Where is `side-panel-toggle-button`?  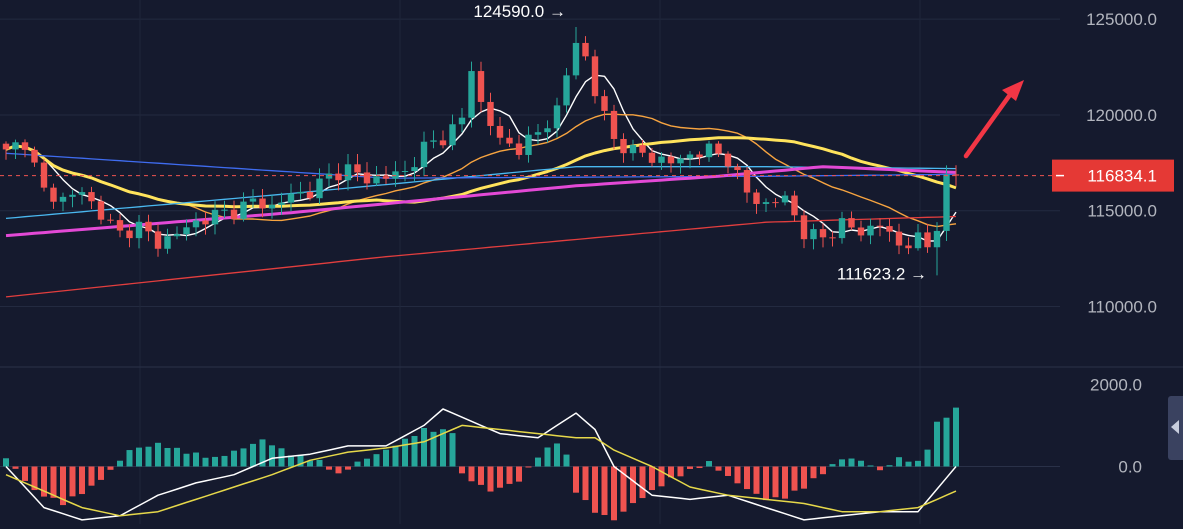 side-panel-toggle-button is located at coordinates (1175, 428).